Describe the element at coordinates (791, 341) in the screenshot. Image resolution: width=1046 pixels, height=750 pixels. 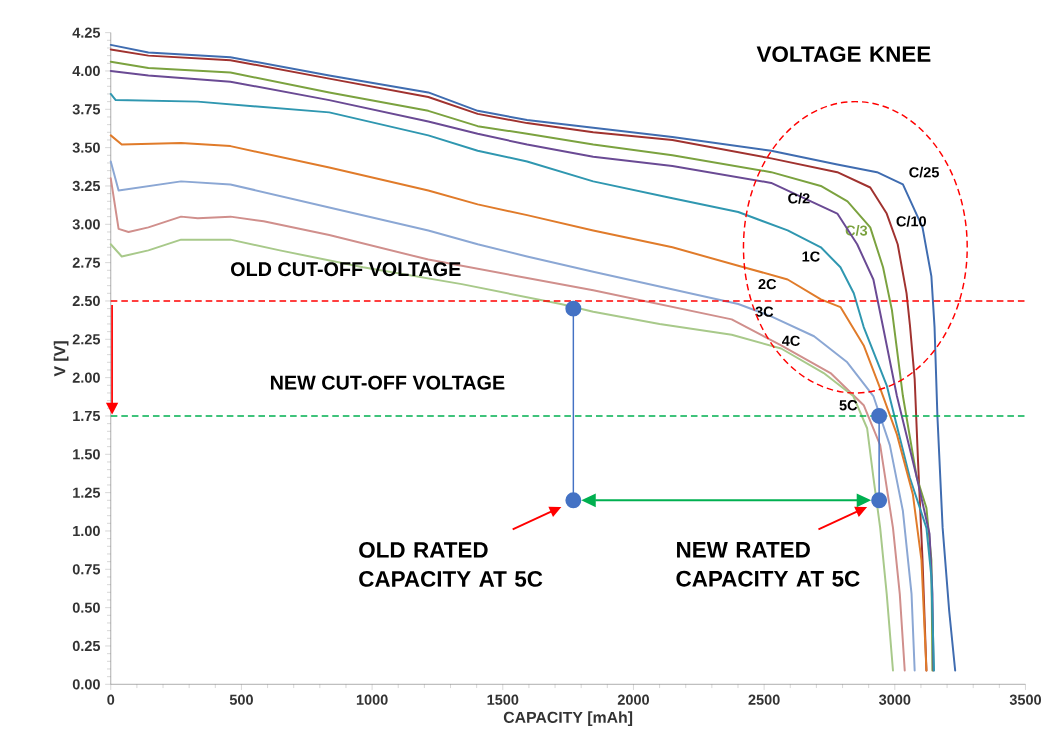
I see `series-label: 4C` at that location.